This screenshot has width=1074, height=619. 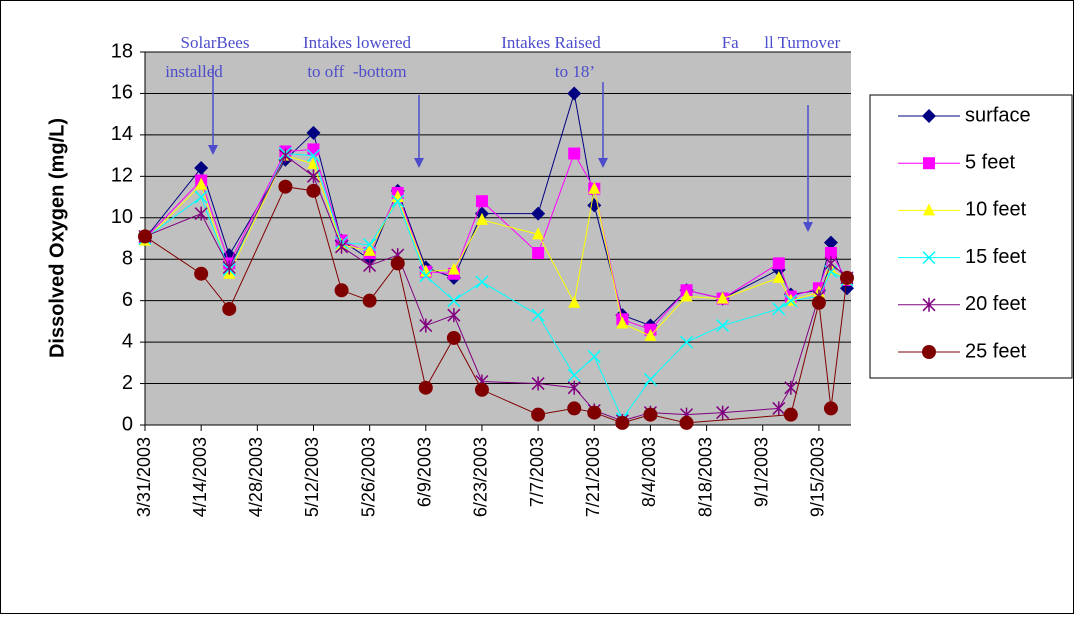 I want to click on y-tick-label: 8, so click(x=127, y=259).